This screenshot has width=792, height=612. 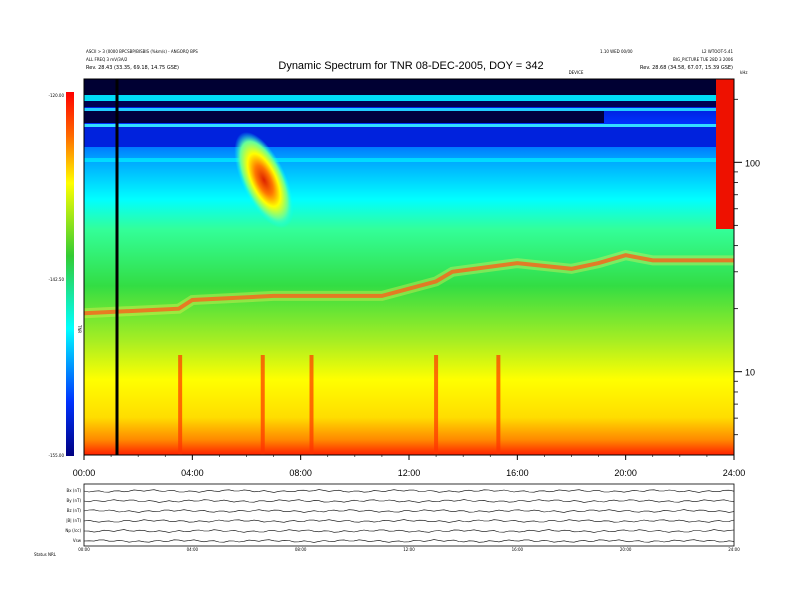 I want to click on colorbar, so click(x=70, y=274).